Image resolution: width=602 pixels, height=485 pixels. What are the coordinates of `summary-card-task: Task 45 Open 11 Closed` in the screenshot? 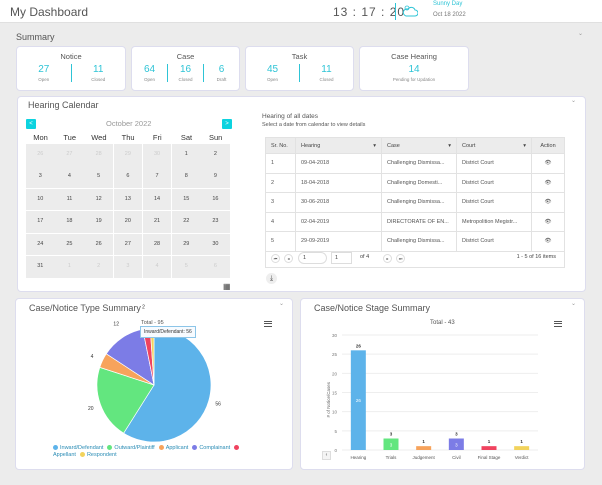 It's located at (299, 68).